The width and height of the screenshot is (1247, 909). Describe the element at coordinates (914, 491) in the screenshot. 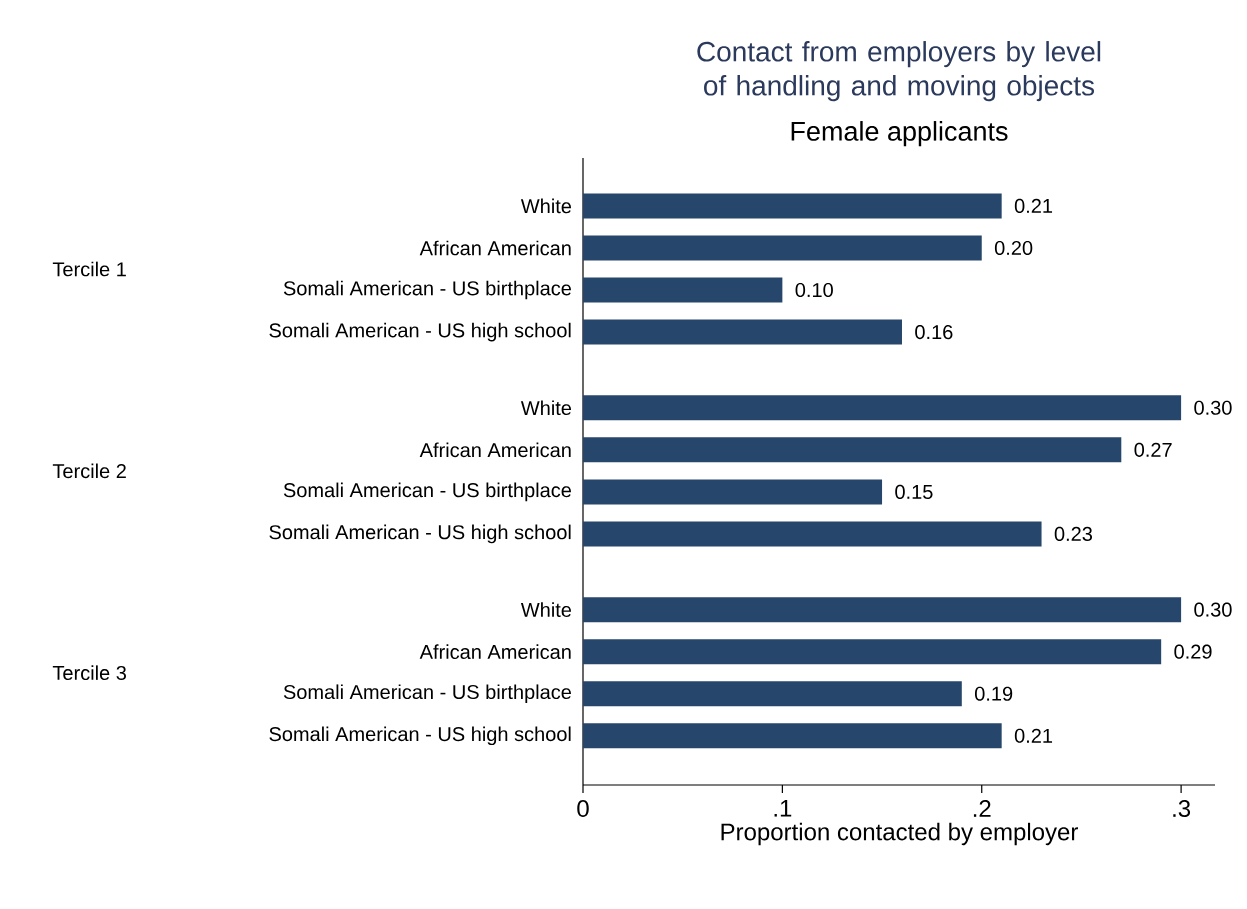

I see `data-label: 0.15` at that location.